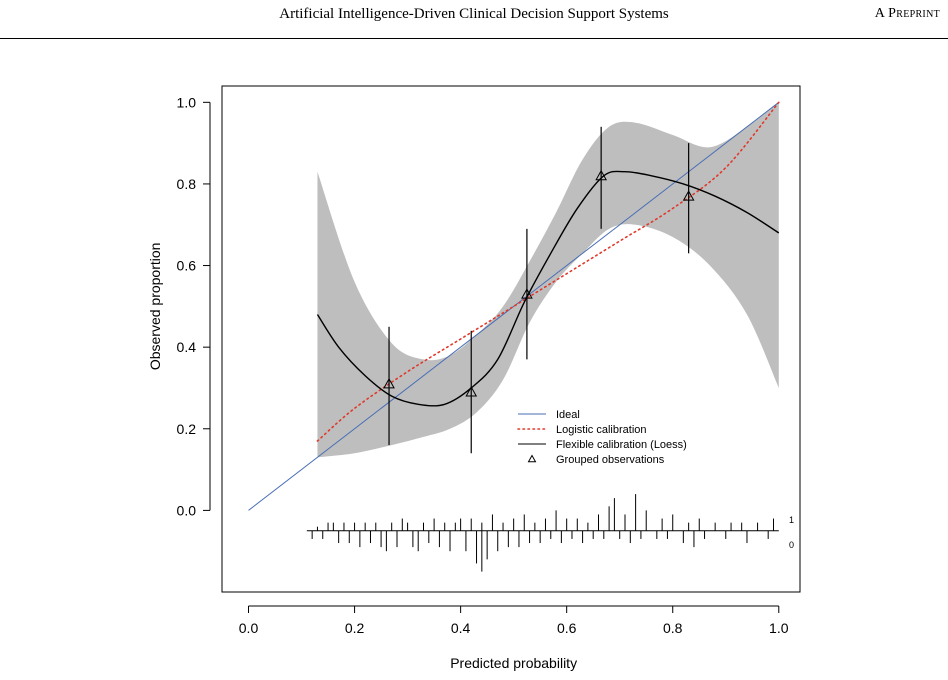 The height and width of the screenshot is (680, 948). Describe the element at coordinates (187, 102) in the screenshot. I see `y-tick-label: 1.0` at that location.